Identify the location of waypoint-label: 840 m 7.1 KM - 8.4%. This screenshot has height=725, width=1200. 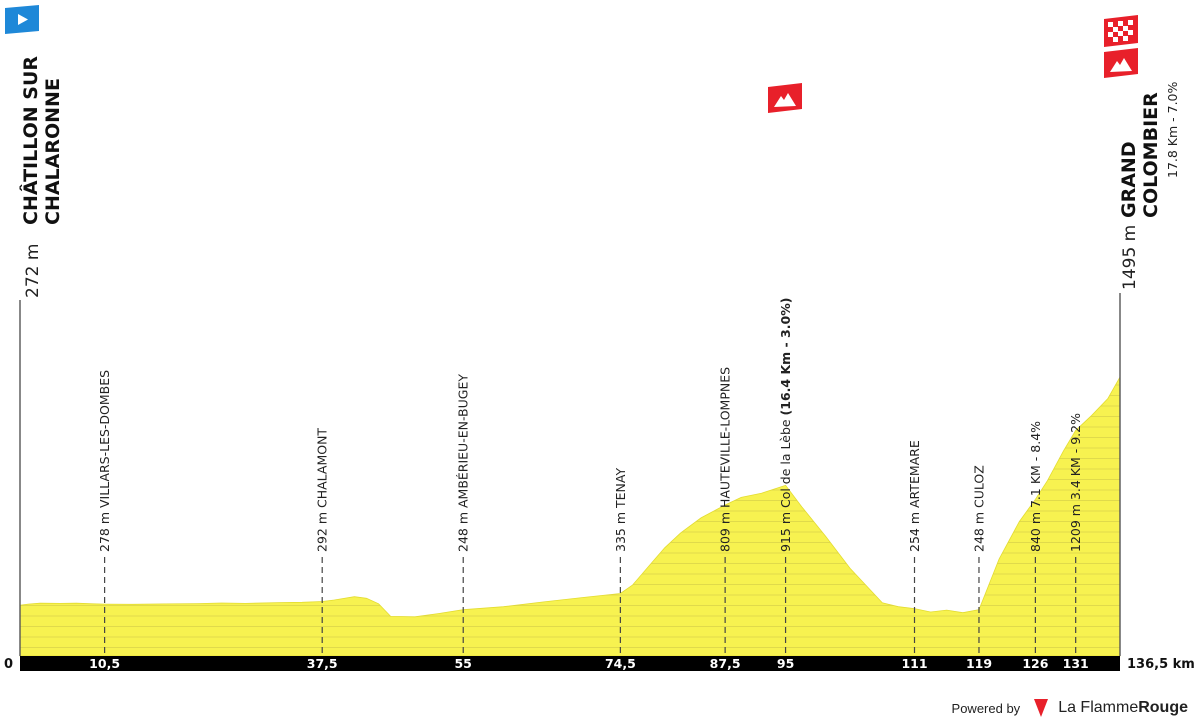
(1035, 486).